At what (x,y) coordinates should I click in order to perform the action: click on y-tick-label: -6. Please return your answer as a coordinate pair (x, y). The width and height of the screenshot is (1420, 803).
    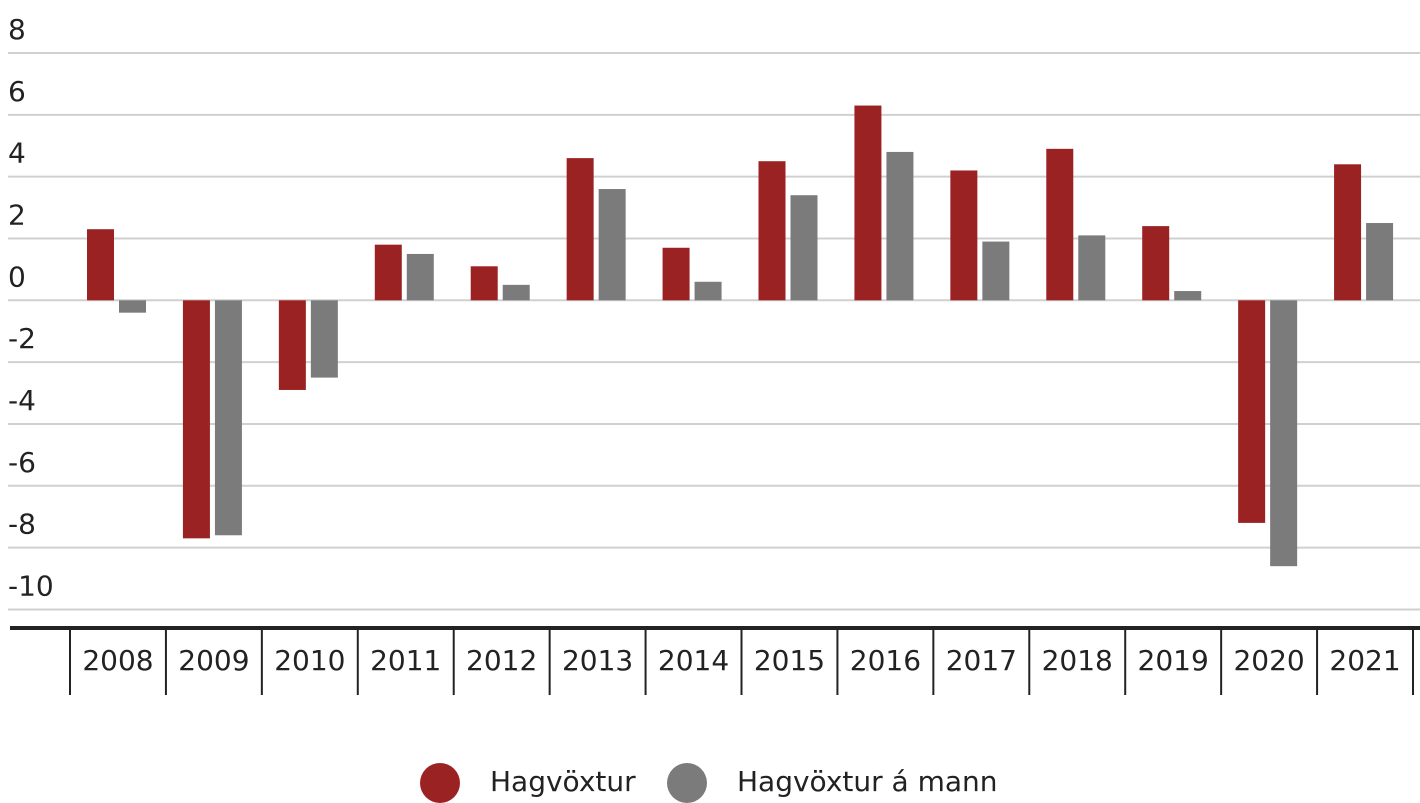
    Looking at the image, I should click on (22, 462).